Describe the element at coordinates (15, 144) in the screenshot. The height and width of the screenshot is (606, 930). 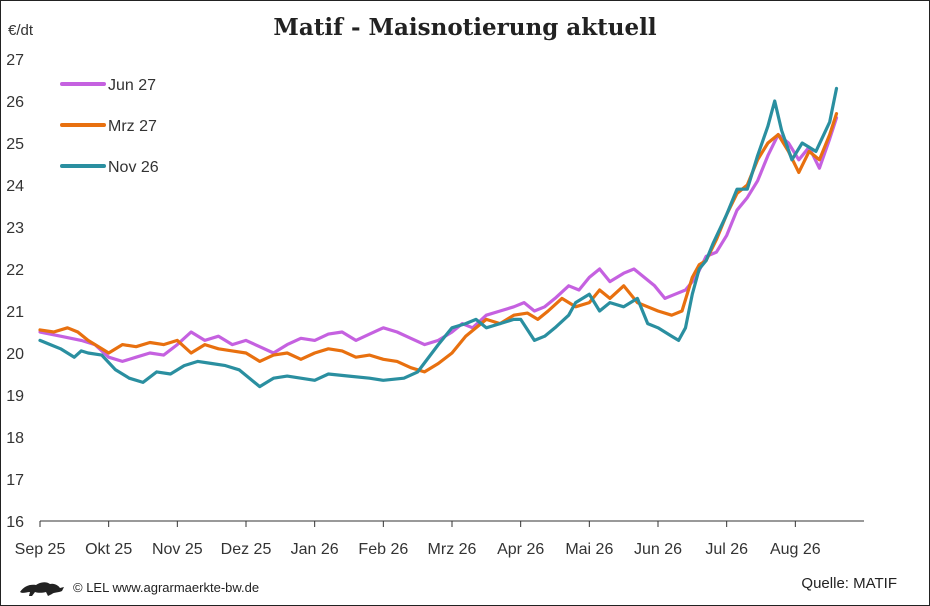
I see `y-tick-label: 25` at that location.